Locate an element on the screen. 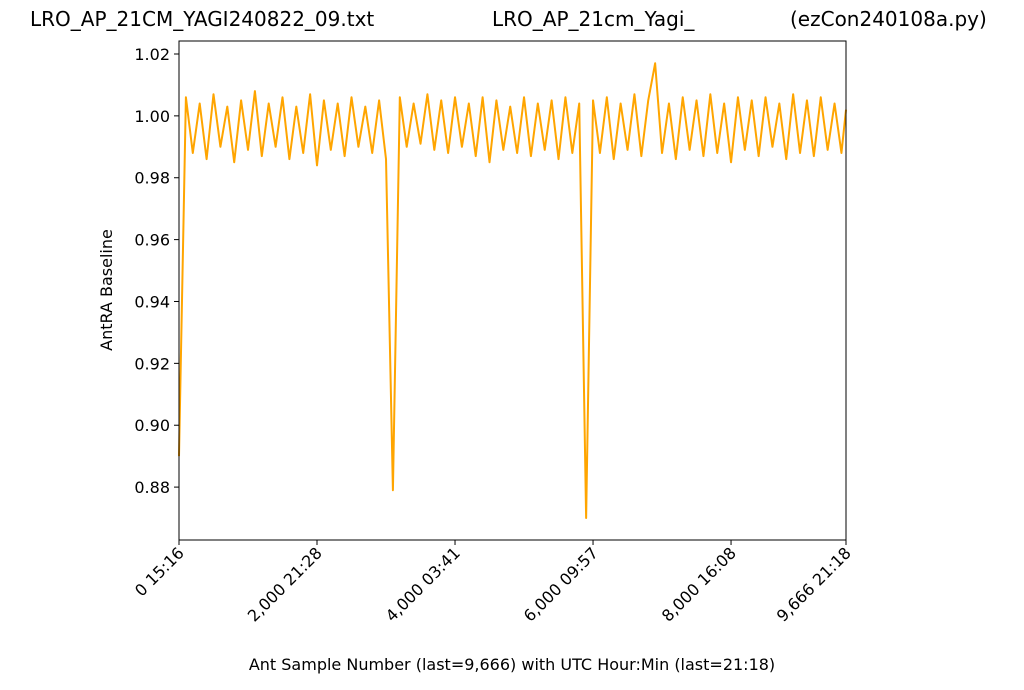 Image resolution: width=1024 pixels, height=690 pixels. y-tick-label: 0.96 is located at coordinates (152, 240).